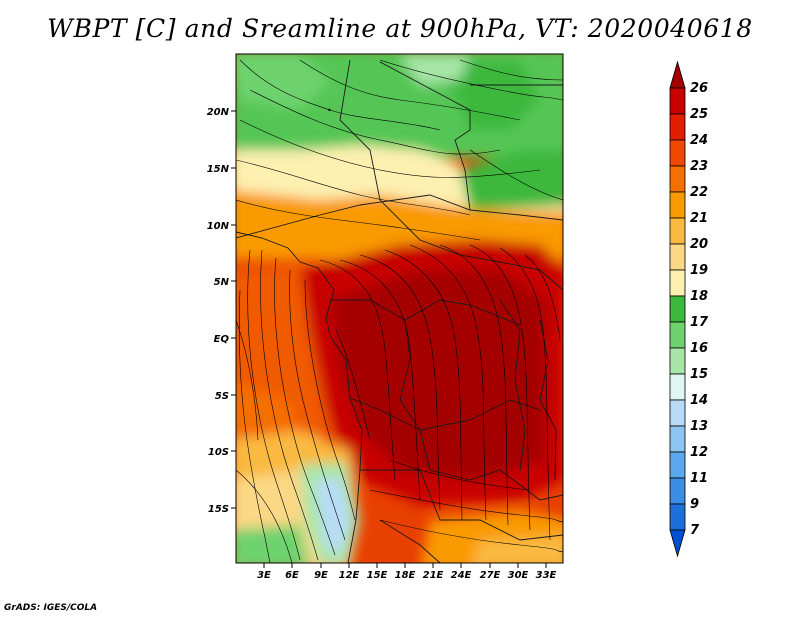  I want to click on lon-label: 15E, so click(377, 575).